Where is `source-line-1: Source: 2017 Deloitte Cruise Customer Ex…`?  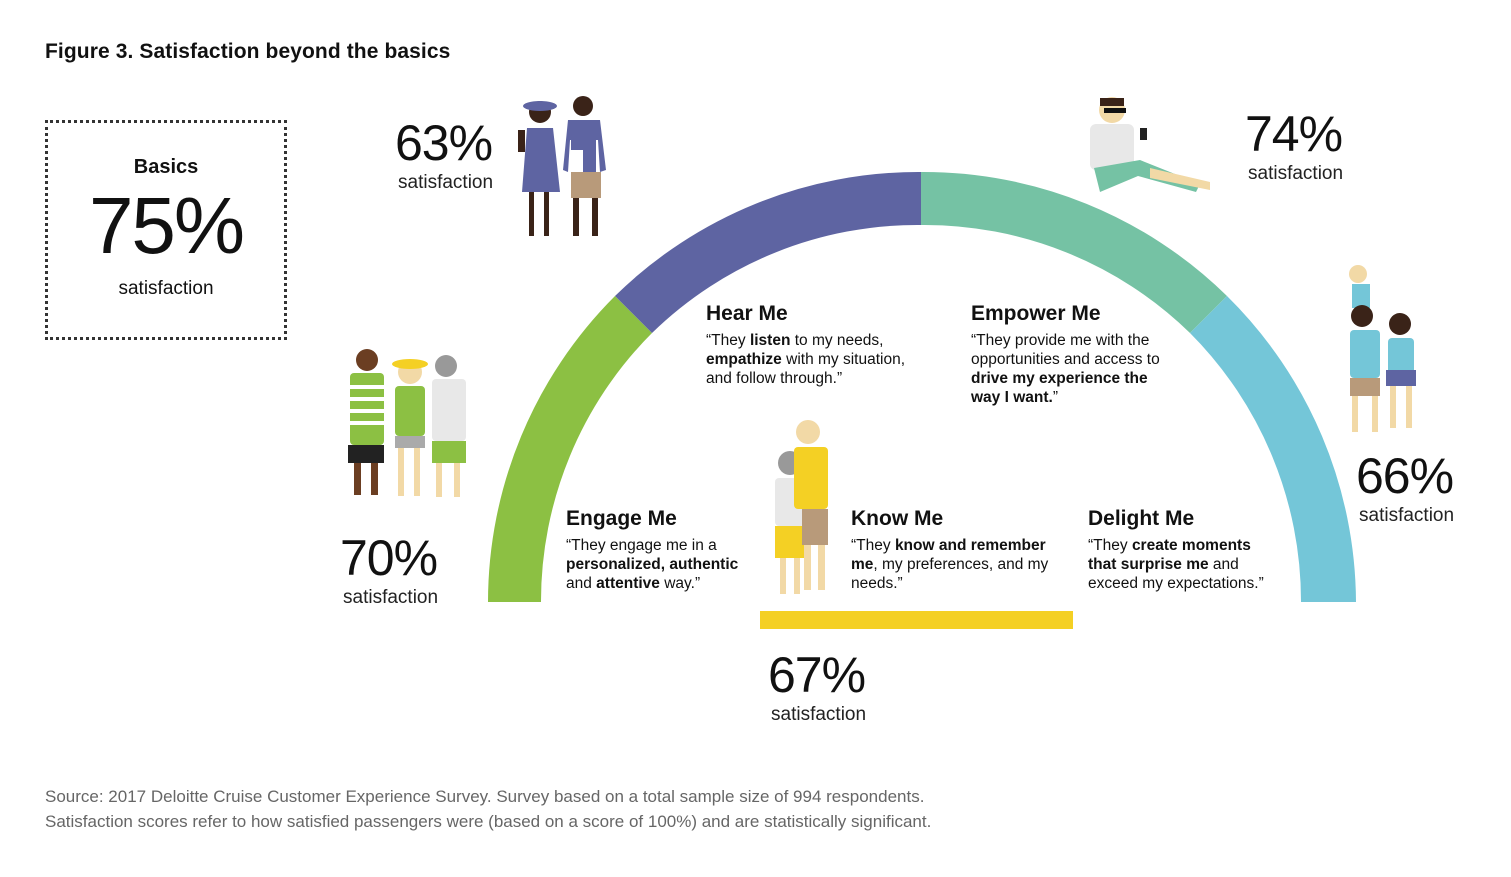 source-line-1: Source: 2017 Deloitte Cruise Customer Ex… is located at coordinates (485, 796).